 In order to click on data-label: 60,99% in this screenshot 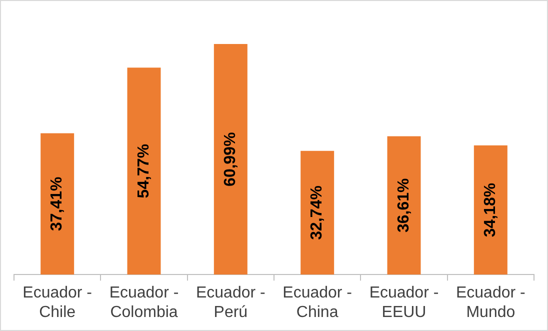, I will do `click(231, 159)`.